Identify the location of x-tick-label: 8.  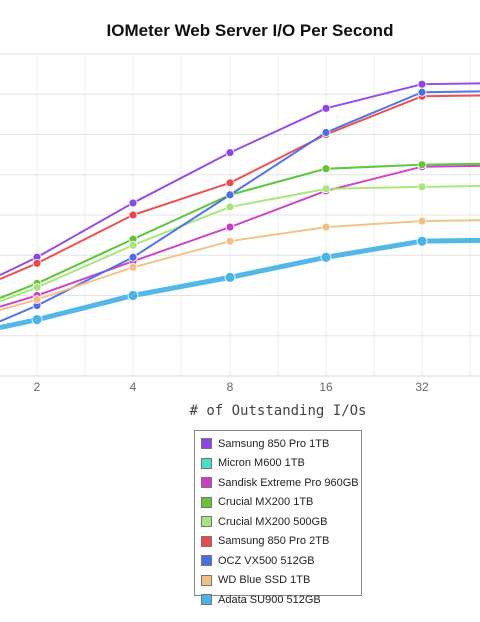
(230, 387).